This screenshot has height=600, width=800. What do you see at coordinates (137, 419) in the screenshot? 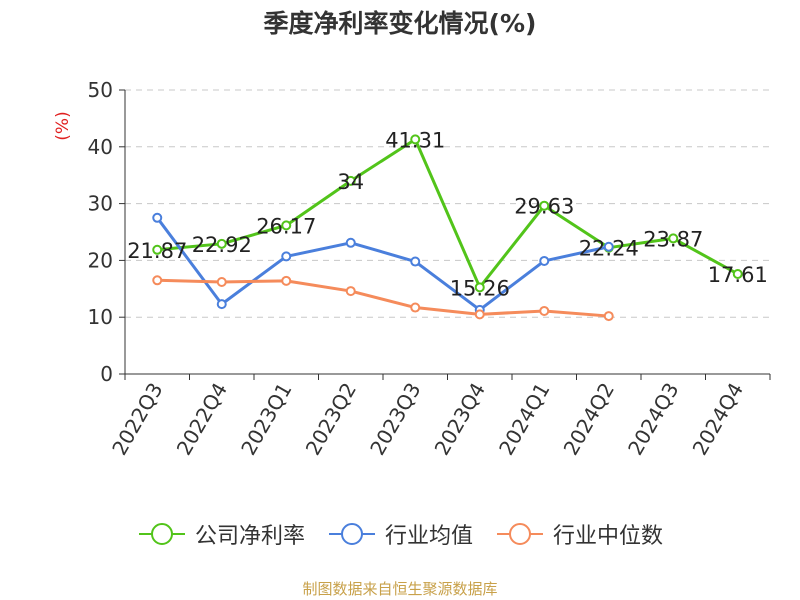
I see `x-tick-label: 2022Q3` at bounding box center [137, 419].